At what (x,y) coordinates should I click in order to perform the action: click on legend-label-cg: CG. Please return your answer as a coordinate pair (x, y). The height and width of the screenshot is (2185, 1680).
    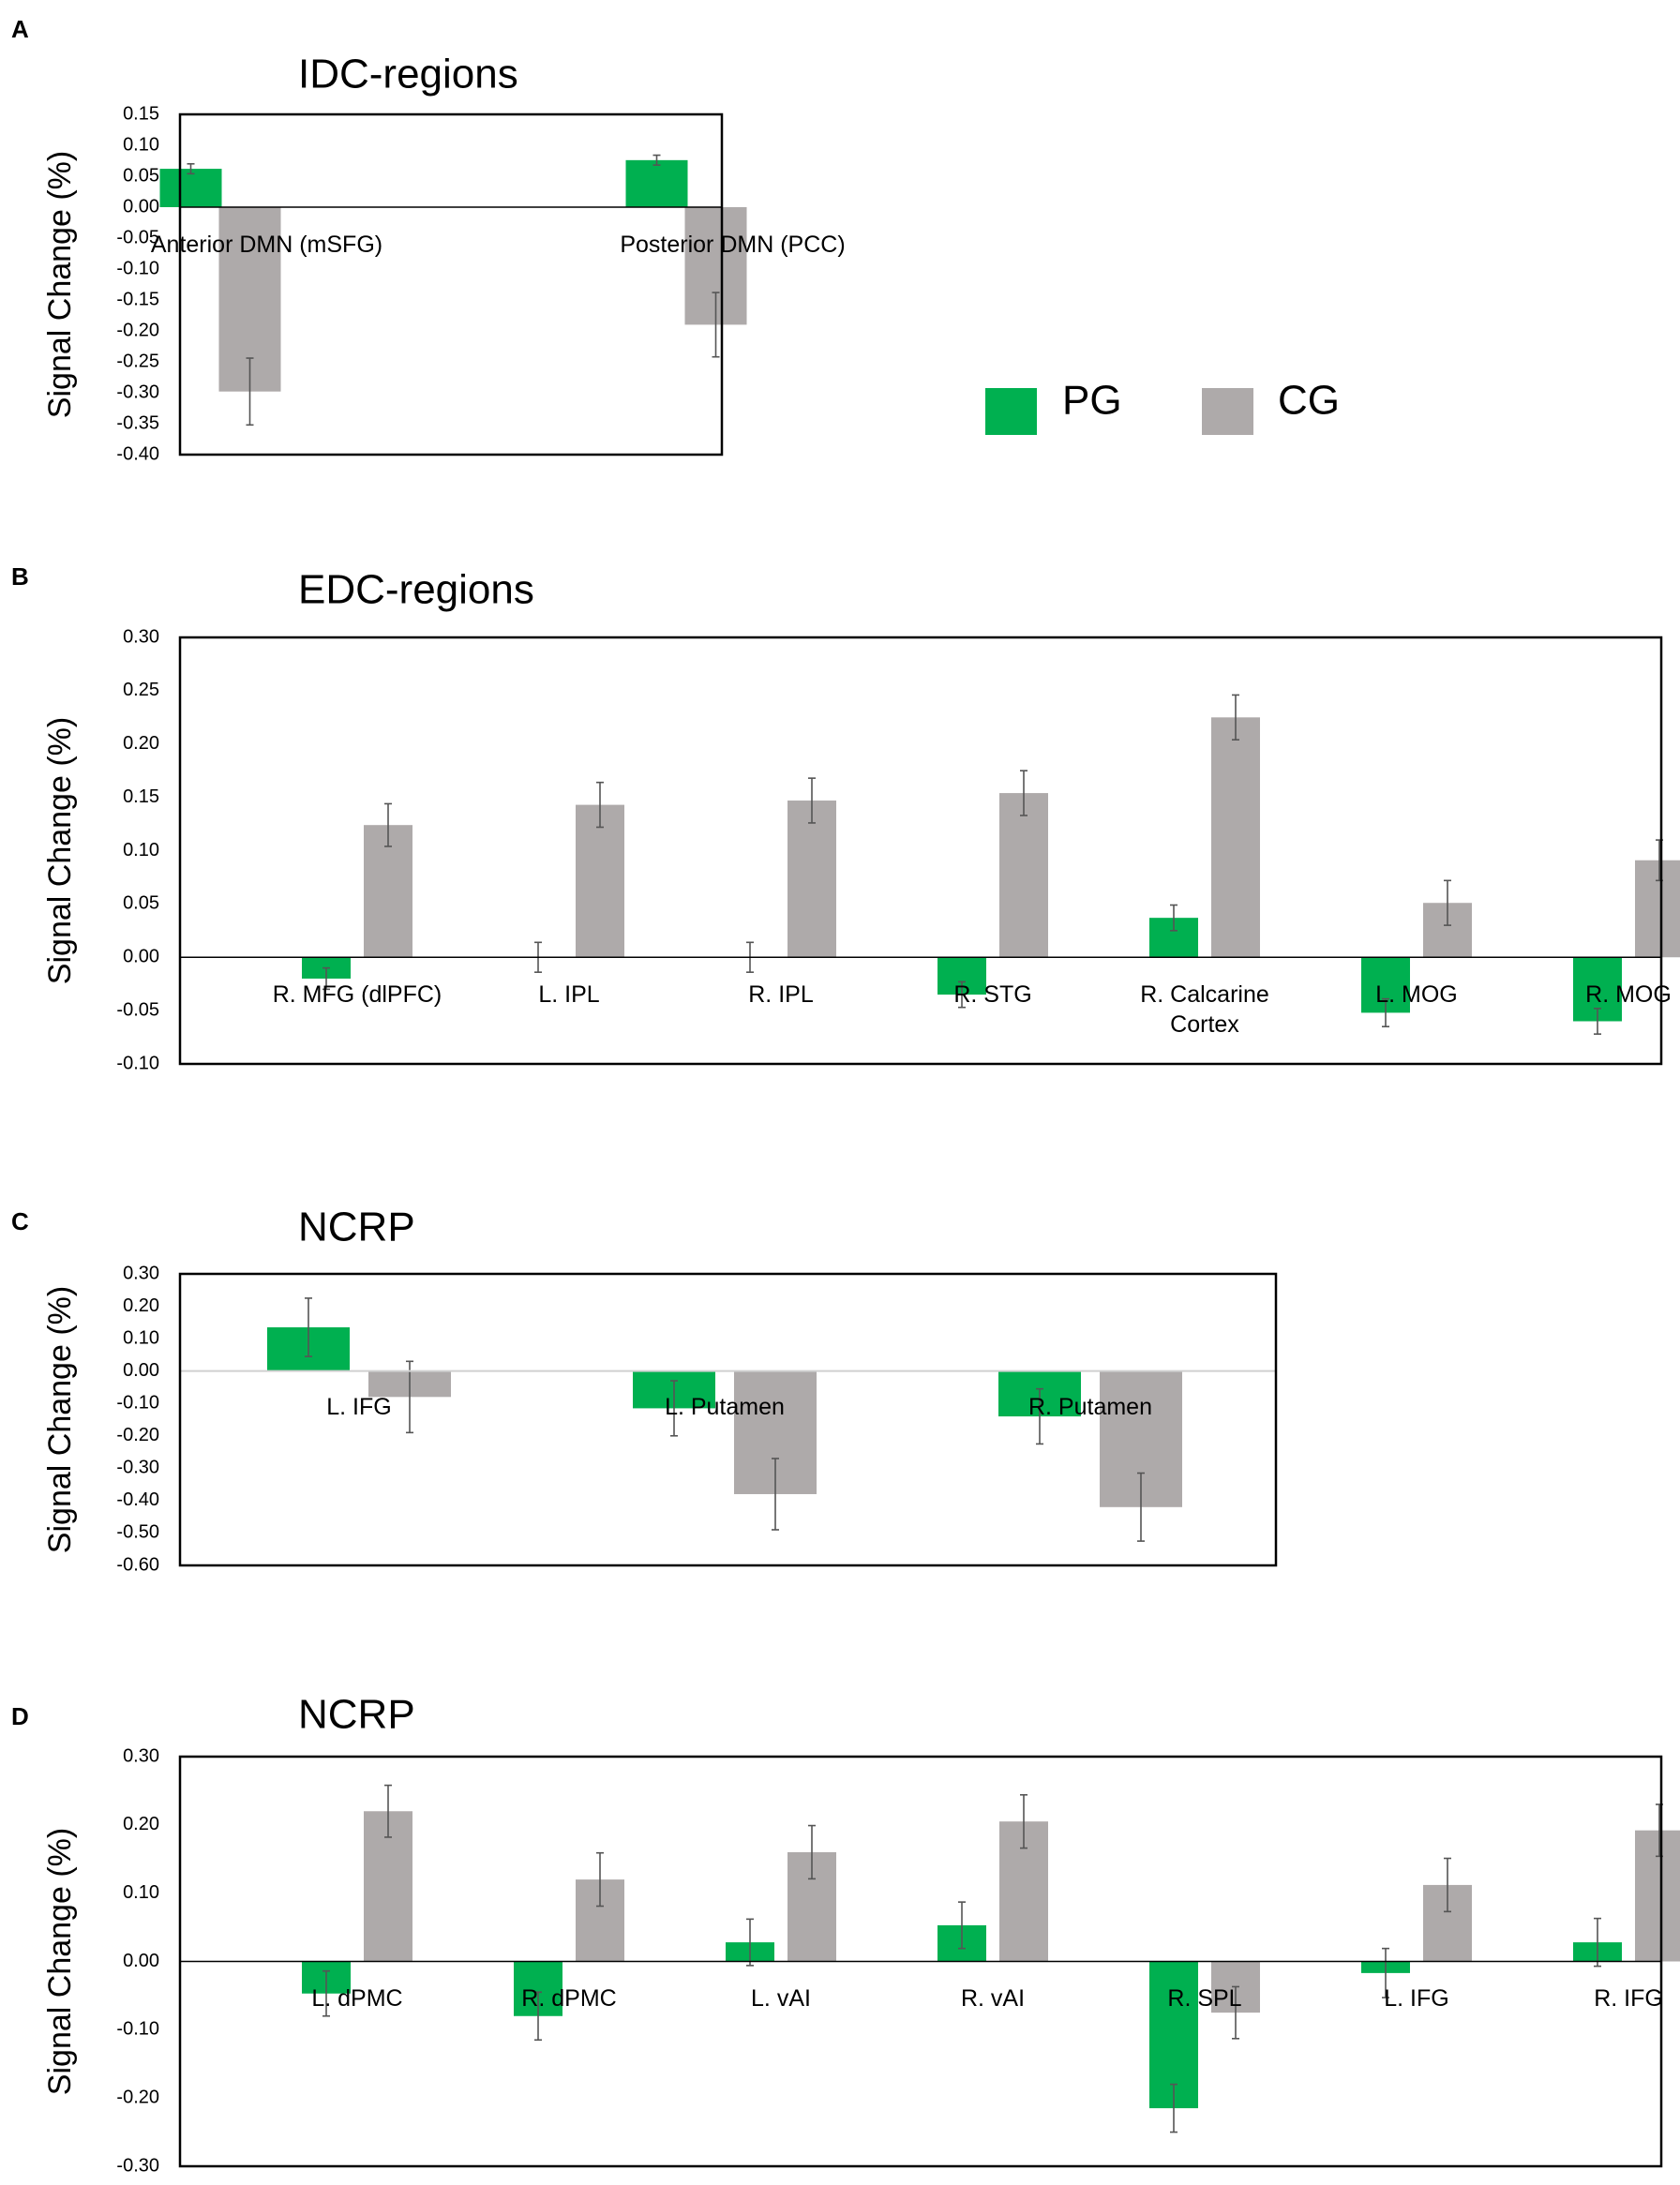
    Looking at the image, I should click on (1309, 401).